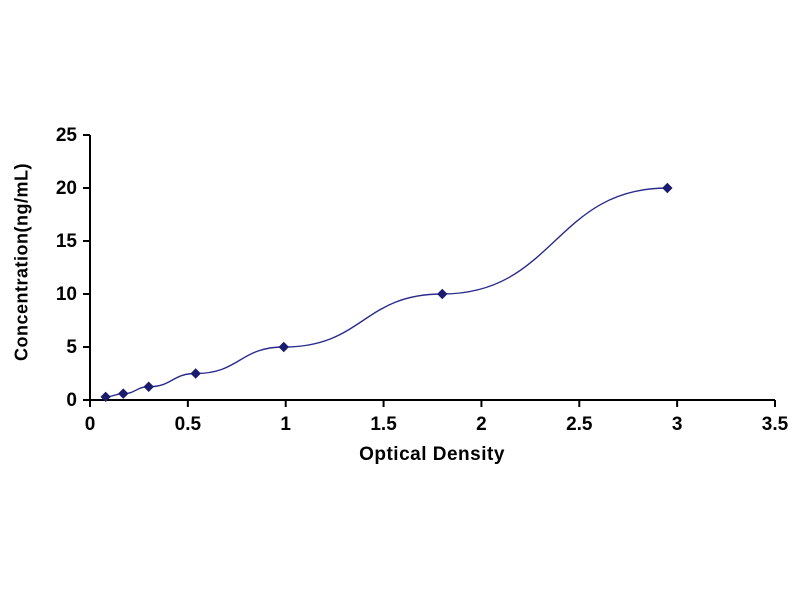  Describe the element at coordinates (285, 424) in the screenshot. I see `x-tick-label: 1` at that location.